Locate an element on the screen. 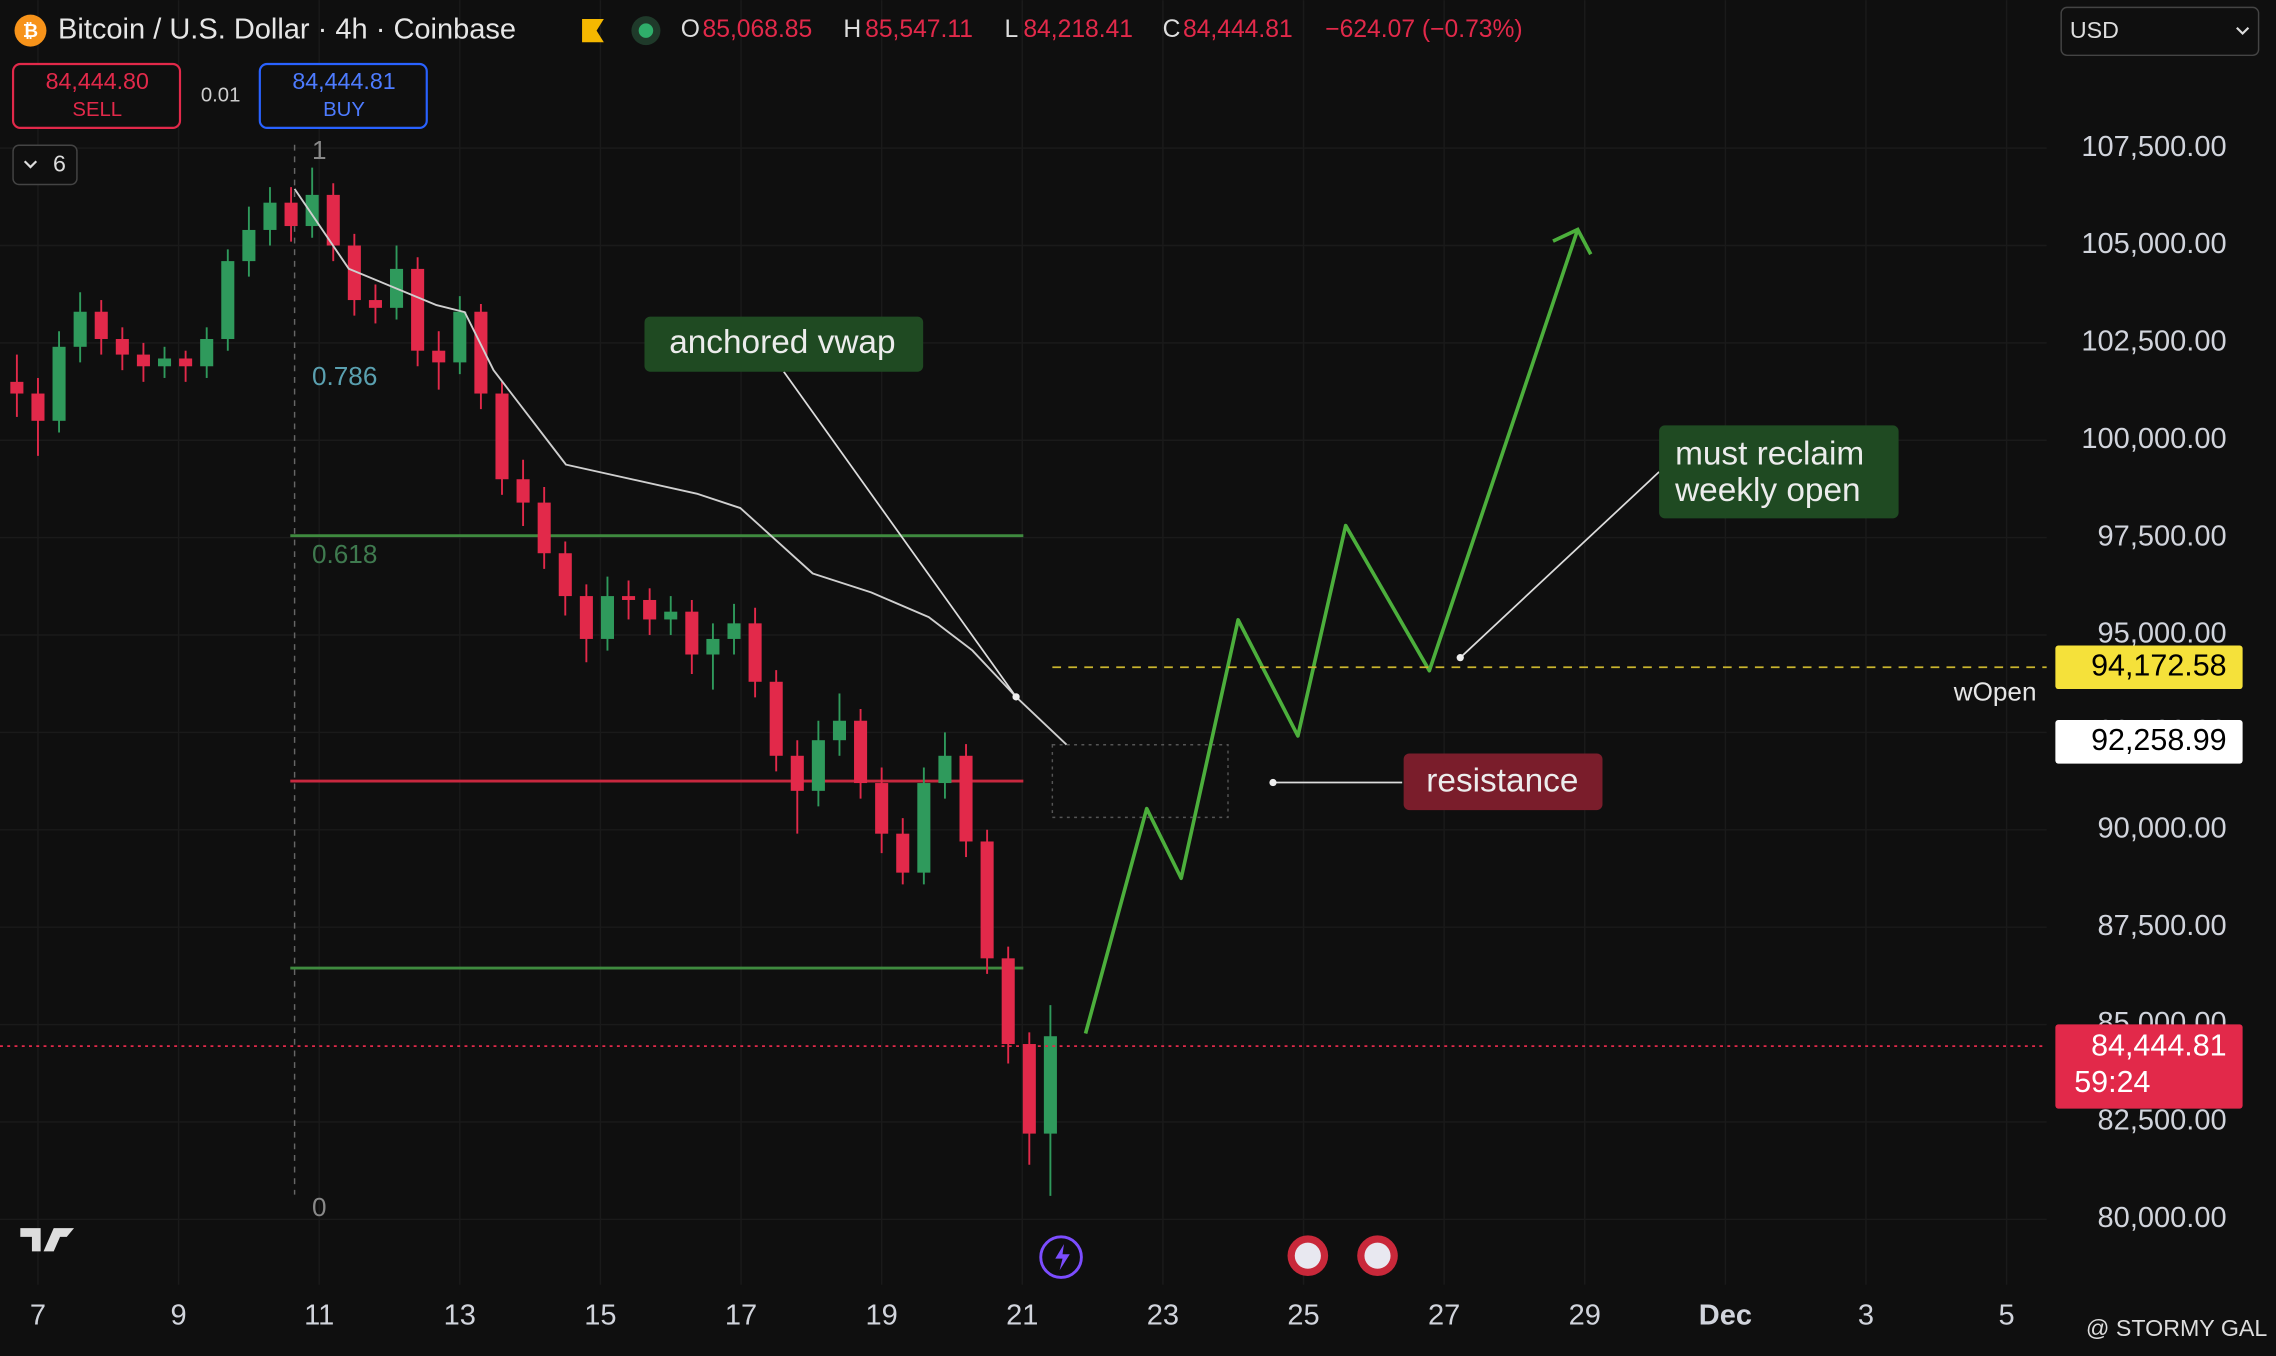 The image size is (2276, 1356). coin-glyph: ₿ is located at coordinates (30, 30).